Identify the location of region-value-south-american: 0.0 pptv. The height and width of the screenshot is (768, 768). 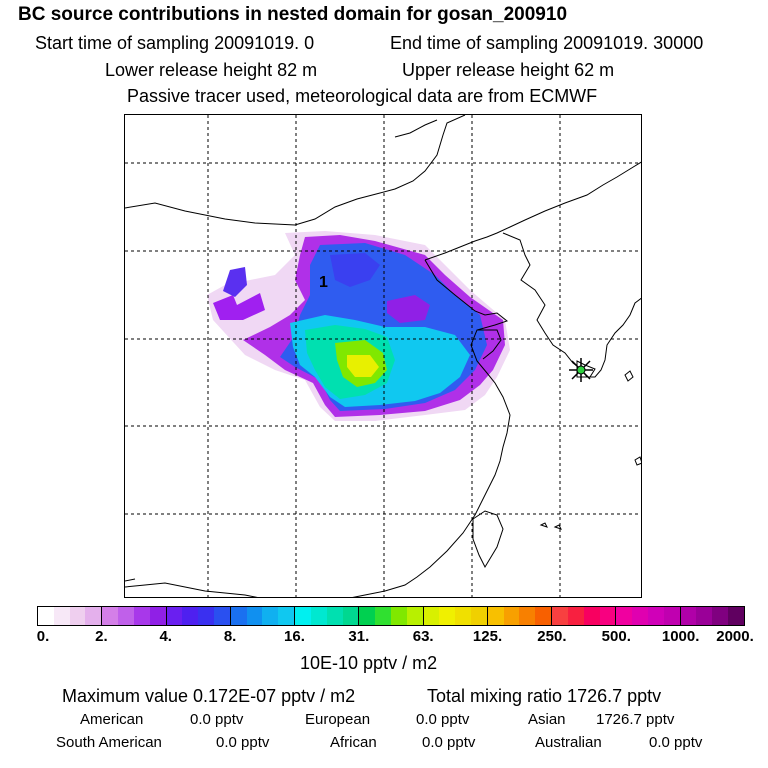
(243, 742).